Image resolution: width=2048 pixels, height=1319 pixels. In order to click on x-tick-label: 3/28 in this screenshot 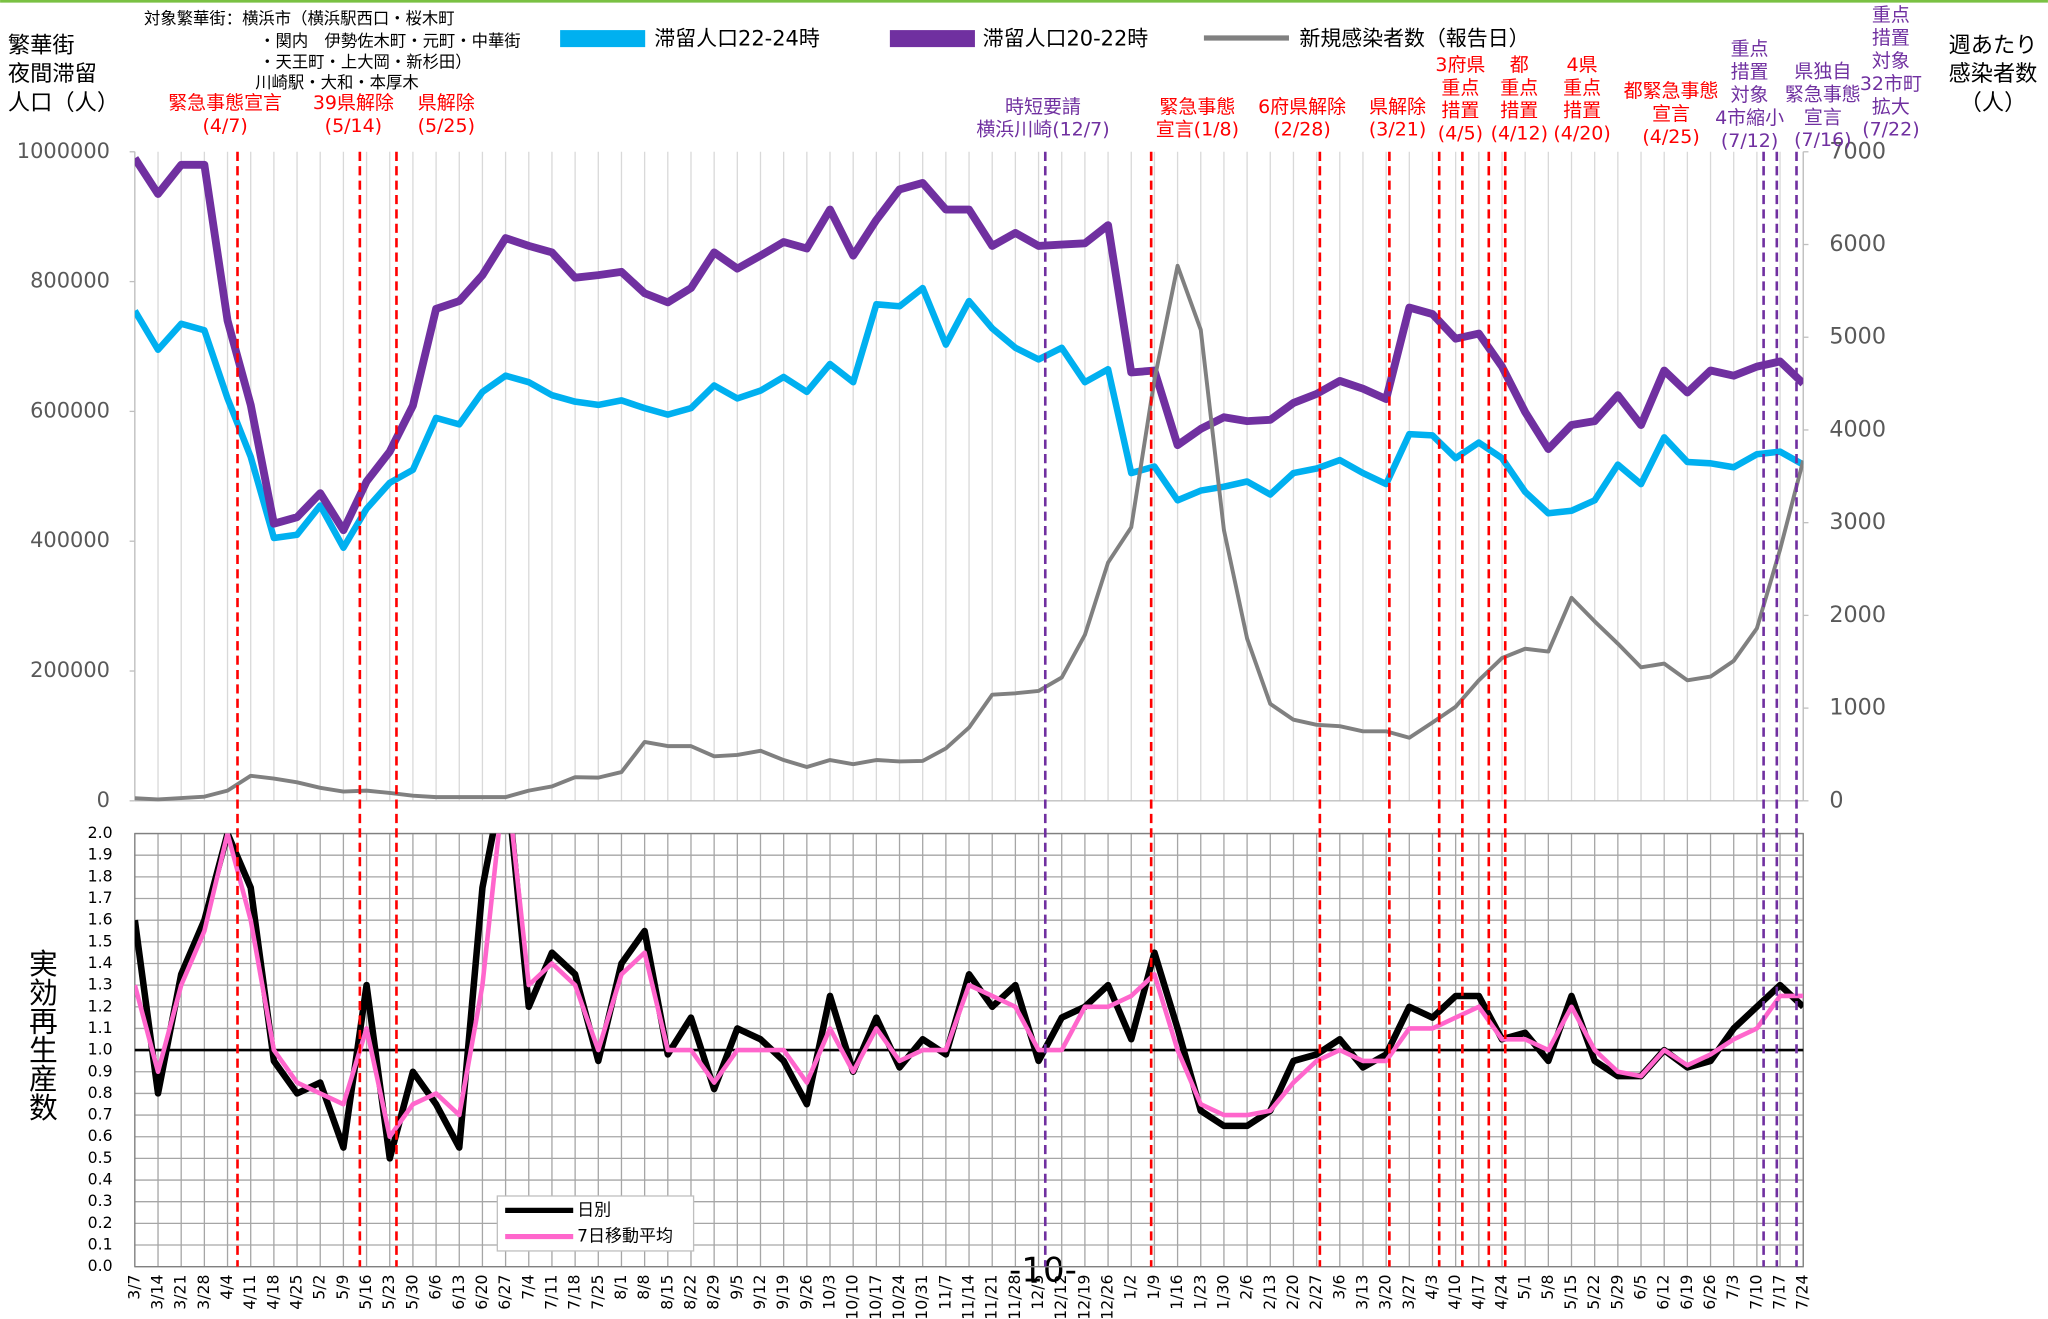, I will do `click(203, 1292)`.